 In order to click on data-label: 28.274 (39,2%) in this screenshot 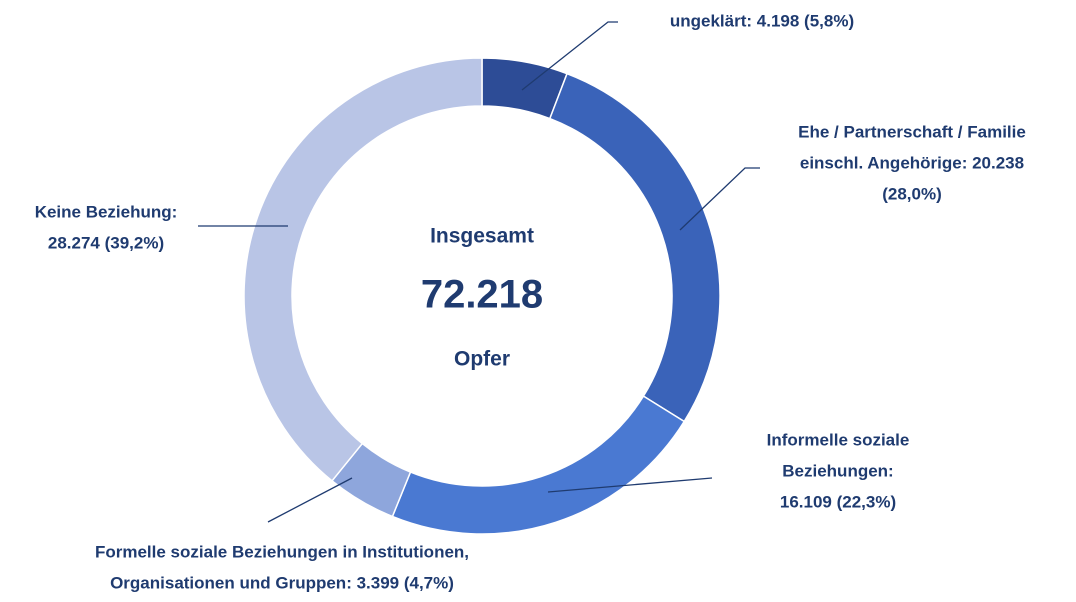, I will do `click(106, 242)`.